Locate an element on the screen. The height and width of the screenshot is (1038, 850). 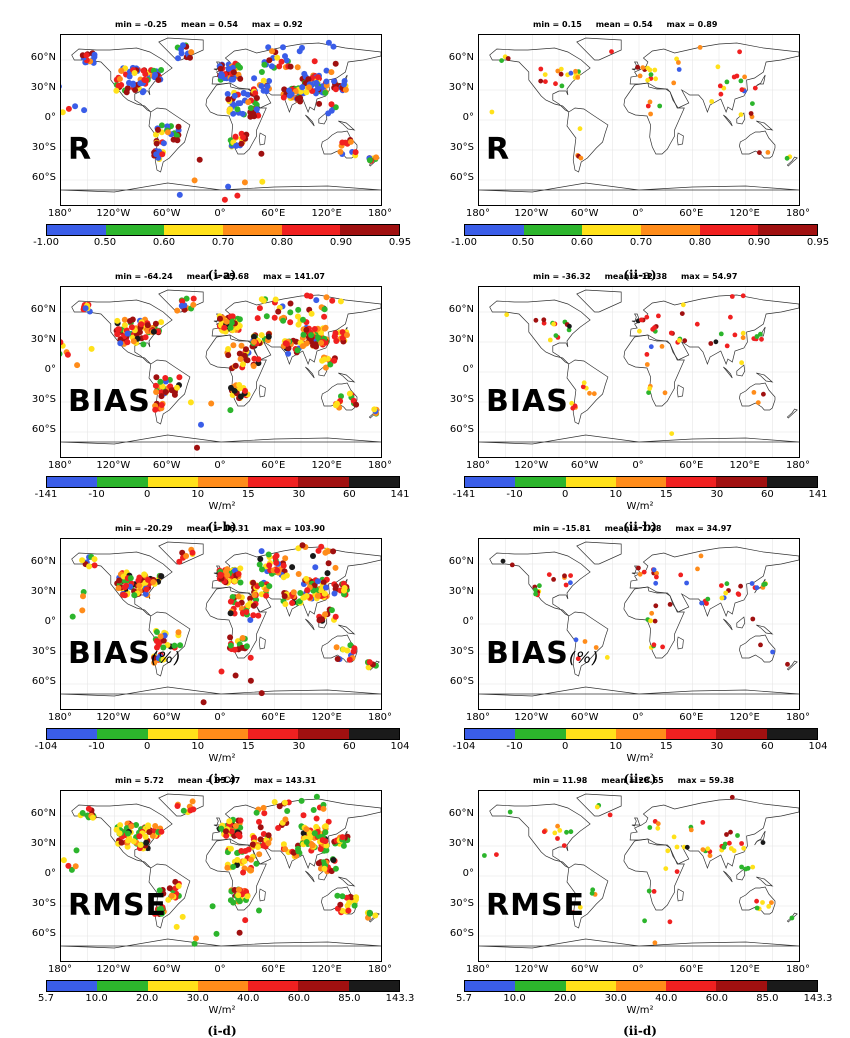
map-canvas is located at coordinates (221, 120).